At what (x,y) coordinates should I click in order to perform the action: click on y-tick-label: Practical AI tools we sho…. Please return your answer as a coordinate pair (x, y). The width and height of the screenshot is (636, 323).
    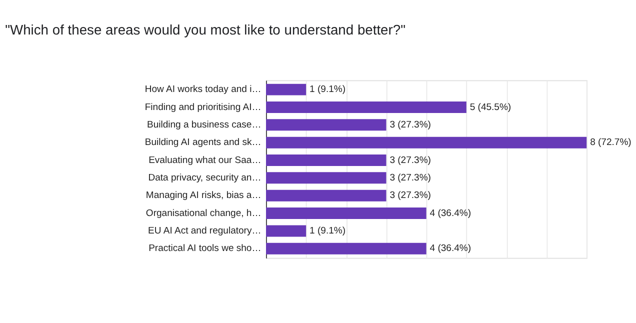
    Looking at the image, I should click on (205, 248).